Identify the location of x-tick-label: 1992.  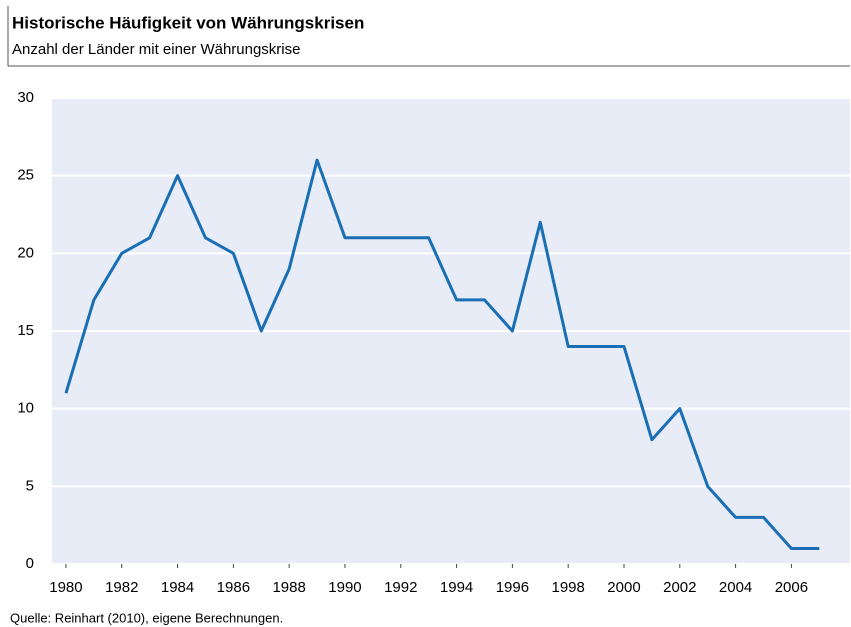
(400, 587).